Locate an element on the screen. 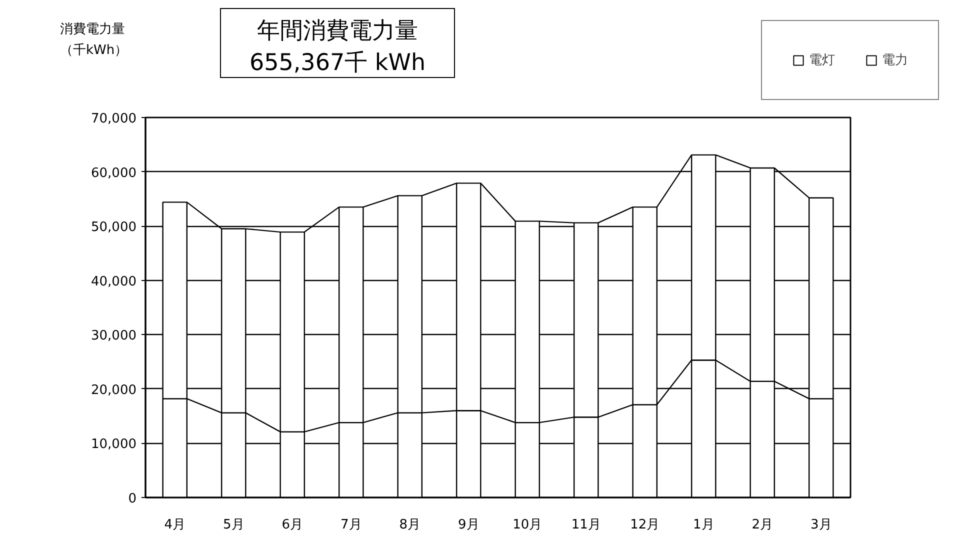 This screenshot has height=555, width=966. x-tick-label: 2月 is located at coordinates (763, 525).